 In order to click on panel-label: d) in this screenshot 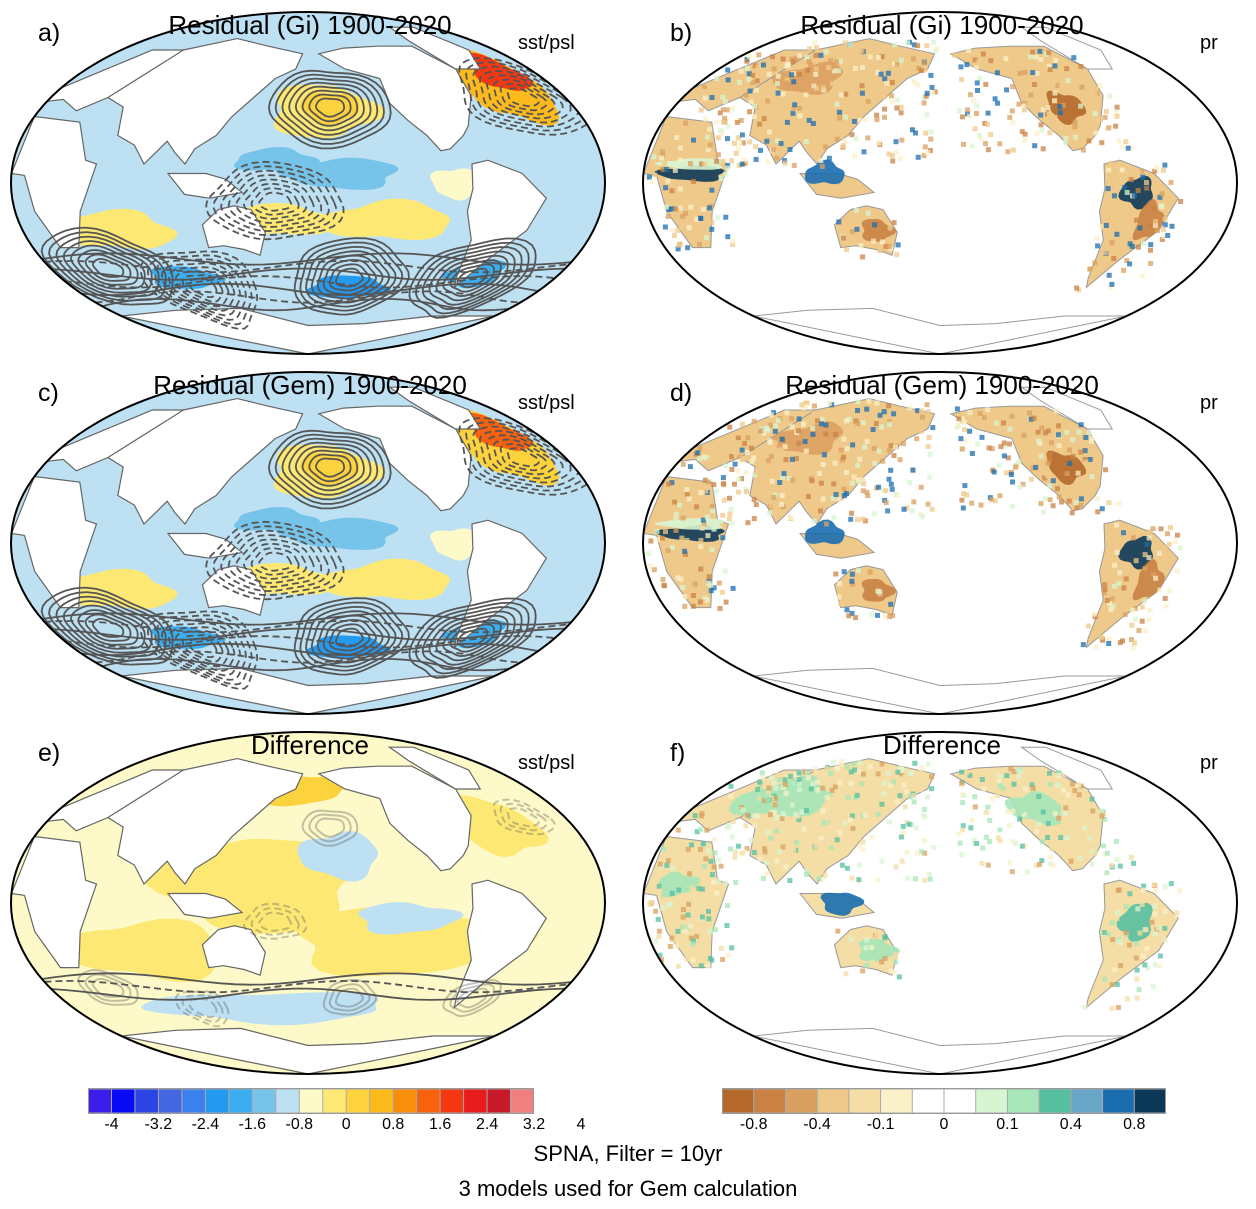, I will do `click(681, 393)`.